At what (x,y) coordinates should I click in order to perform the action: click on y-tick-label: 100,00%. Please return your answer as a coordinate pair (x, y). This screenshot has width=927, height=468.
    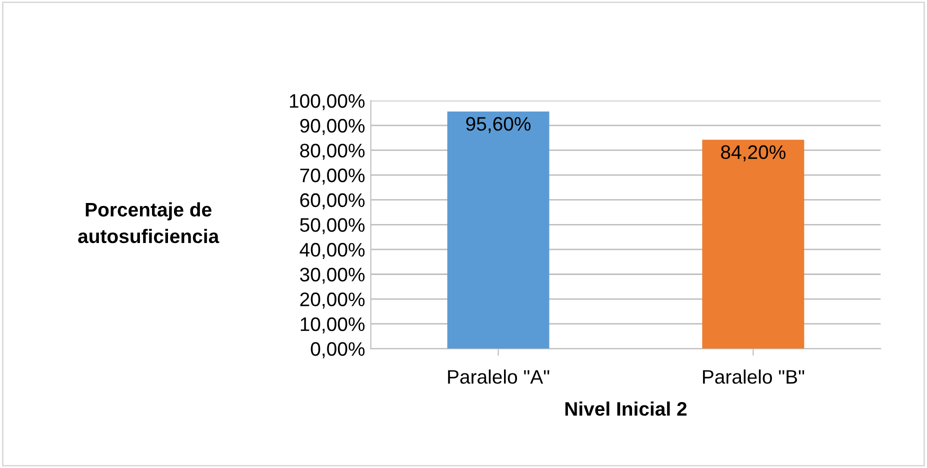
    Looking at the image, I should click on (327, 102).